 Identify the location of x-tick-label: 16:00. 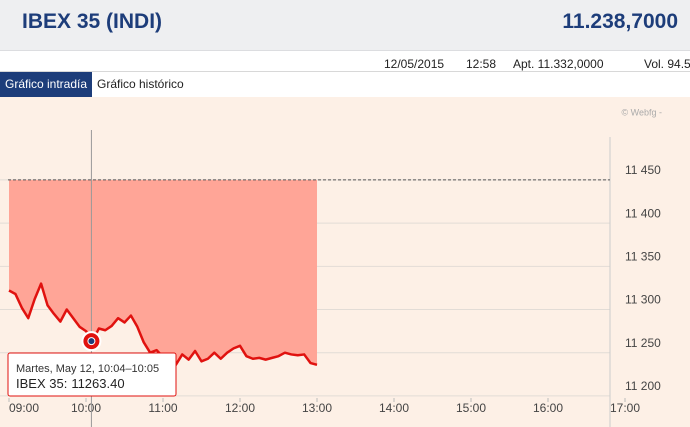
(548, 408).